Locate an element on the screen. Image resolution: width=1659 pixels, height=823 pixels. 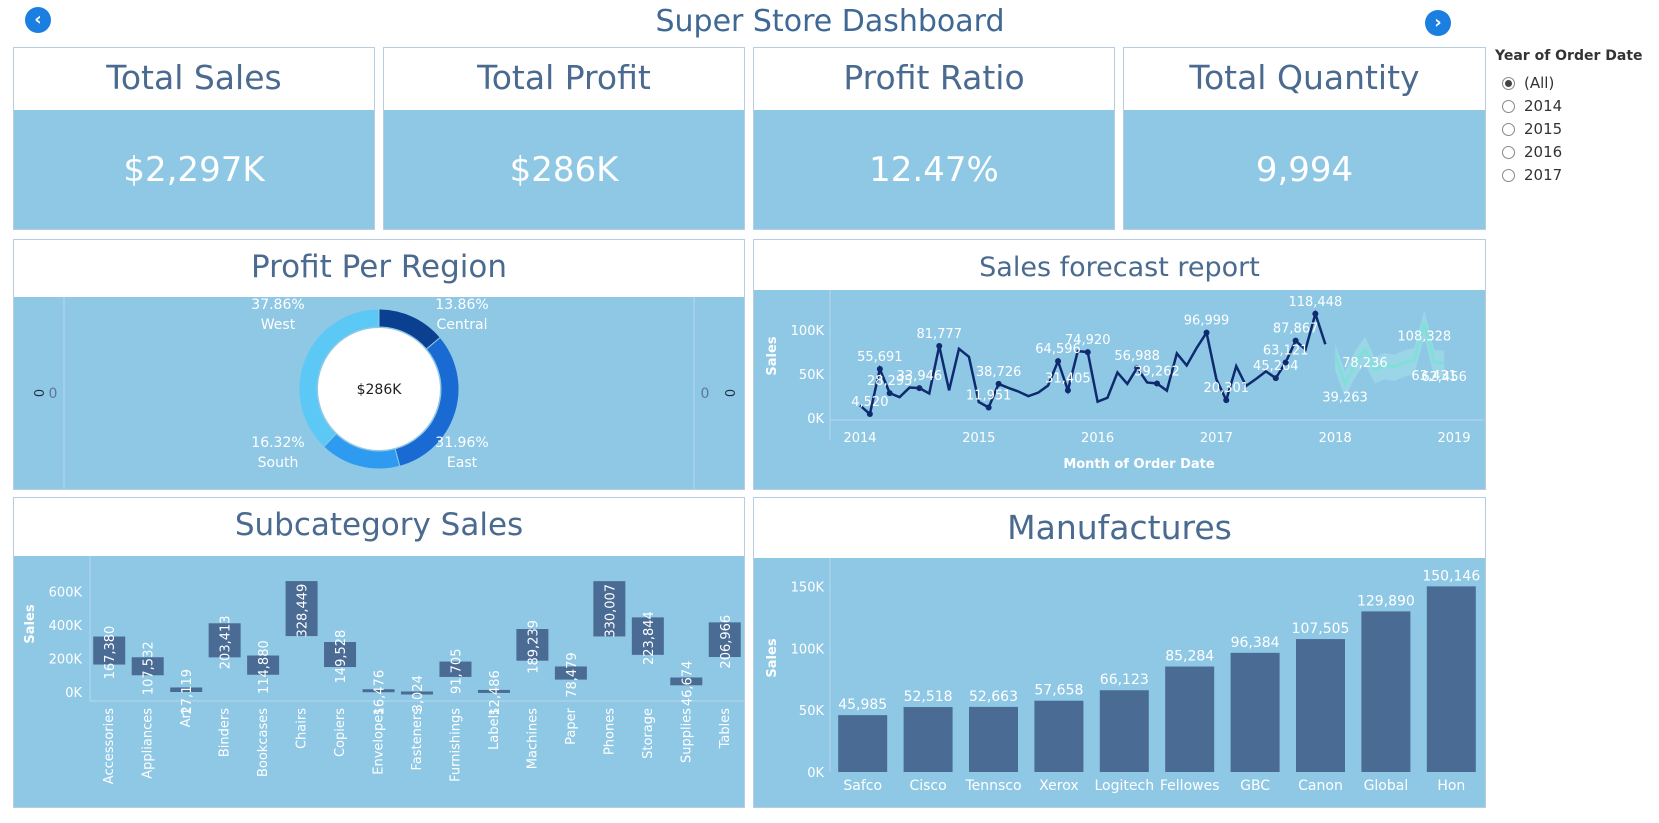
radio-selected-icon is located at coordinates (1508, 83).